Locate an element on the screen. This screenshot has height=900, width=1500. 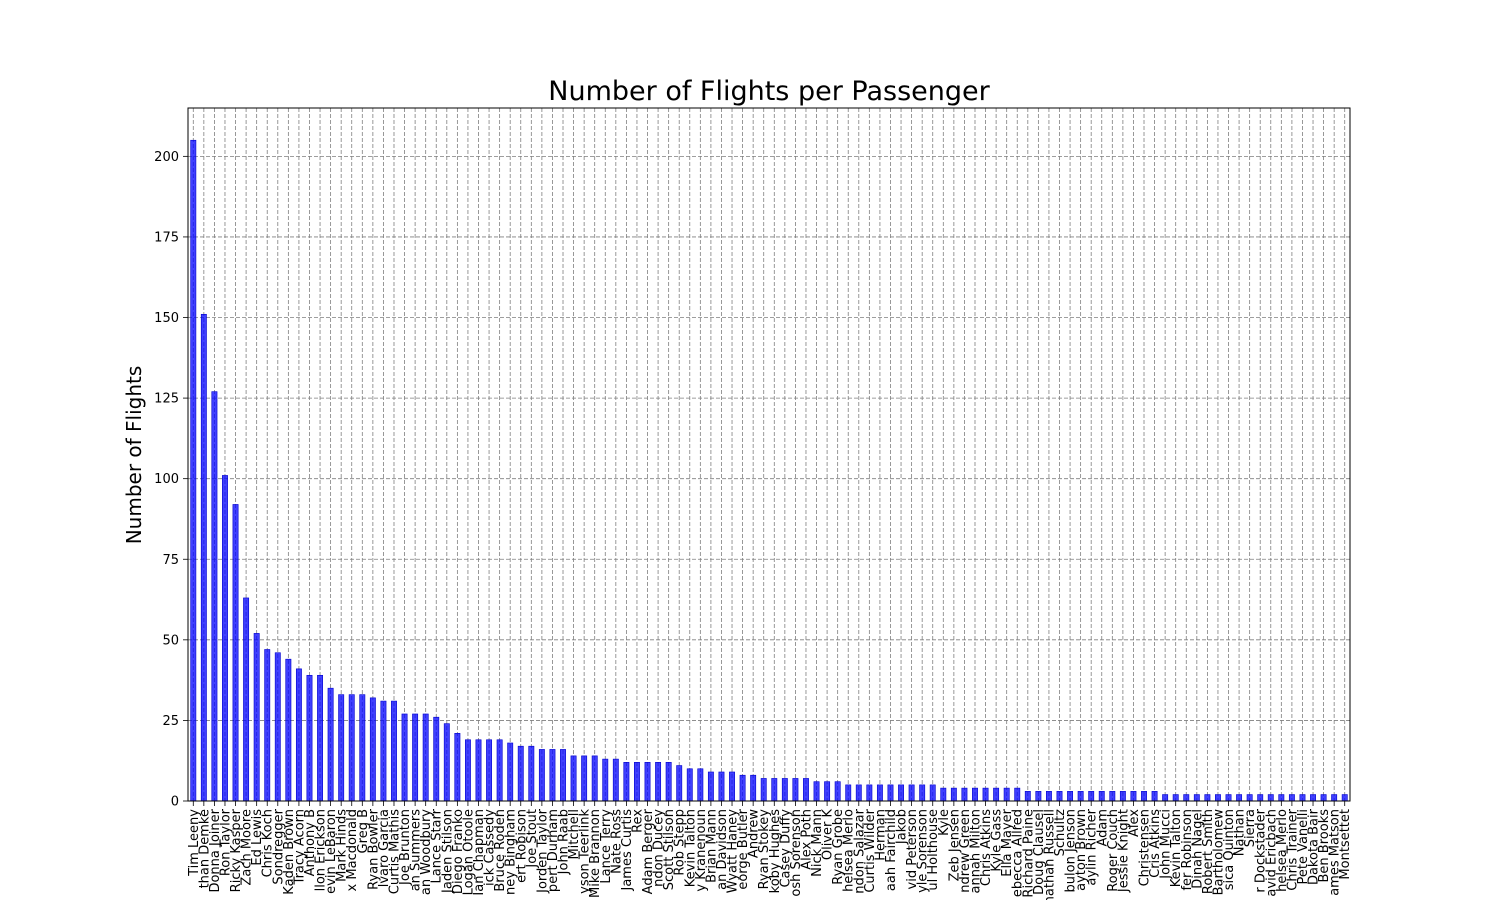
x-tick-label: Alex Poth is located at coordinates (806, 839).